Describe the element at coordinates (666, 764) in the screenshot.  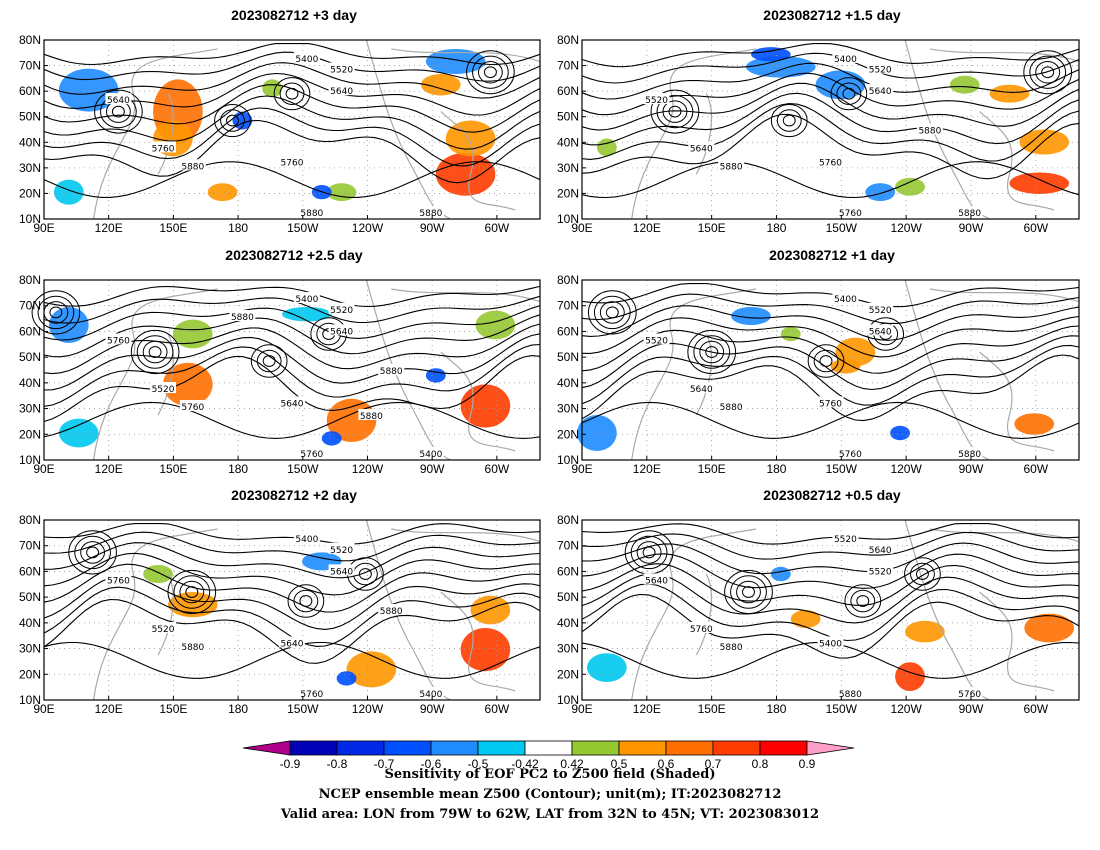
I see `colorbar-label: 0.6` at that location.